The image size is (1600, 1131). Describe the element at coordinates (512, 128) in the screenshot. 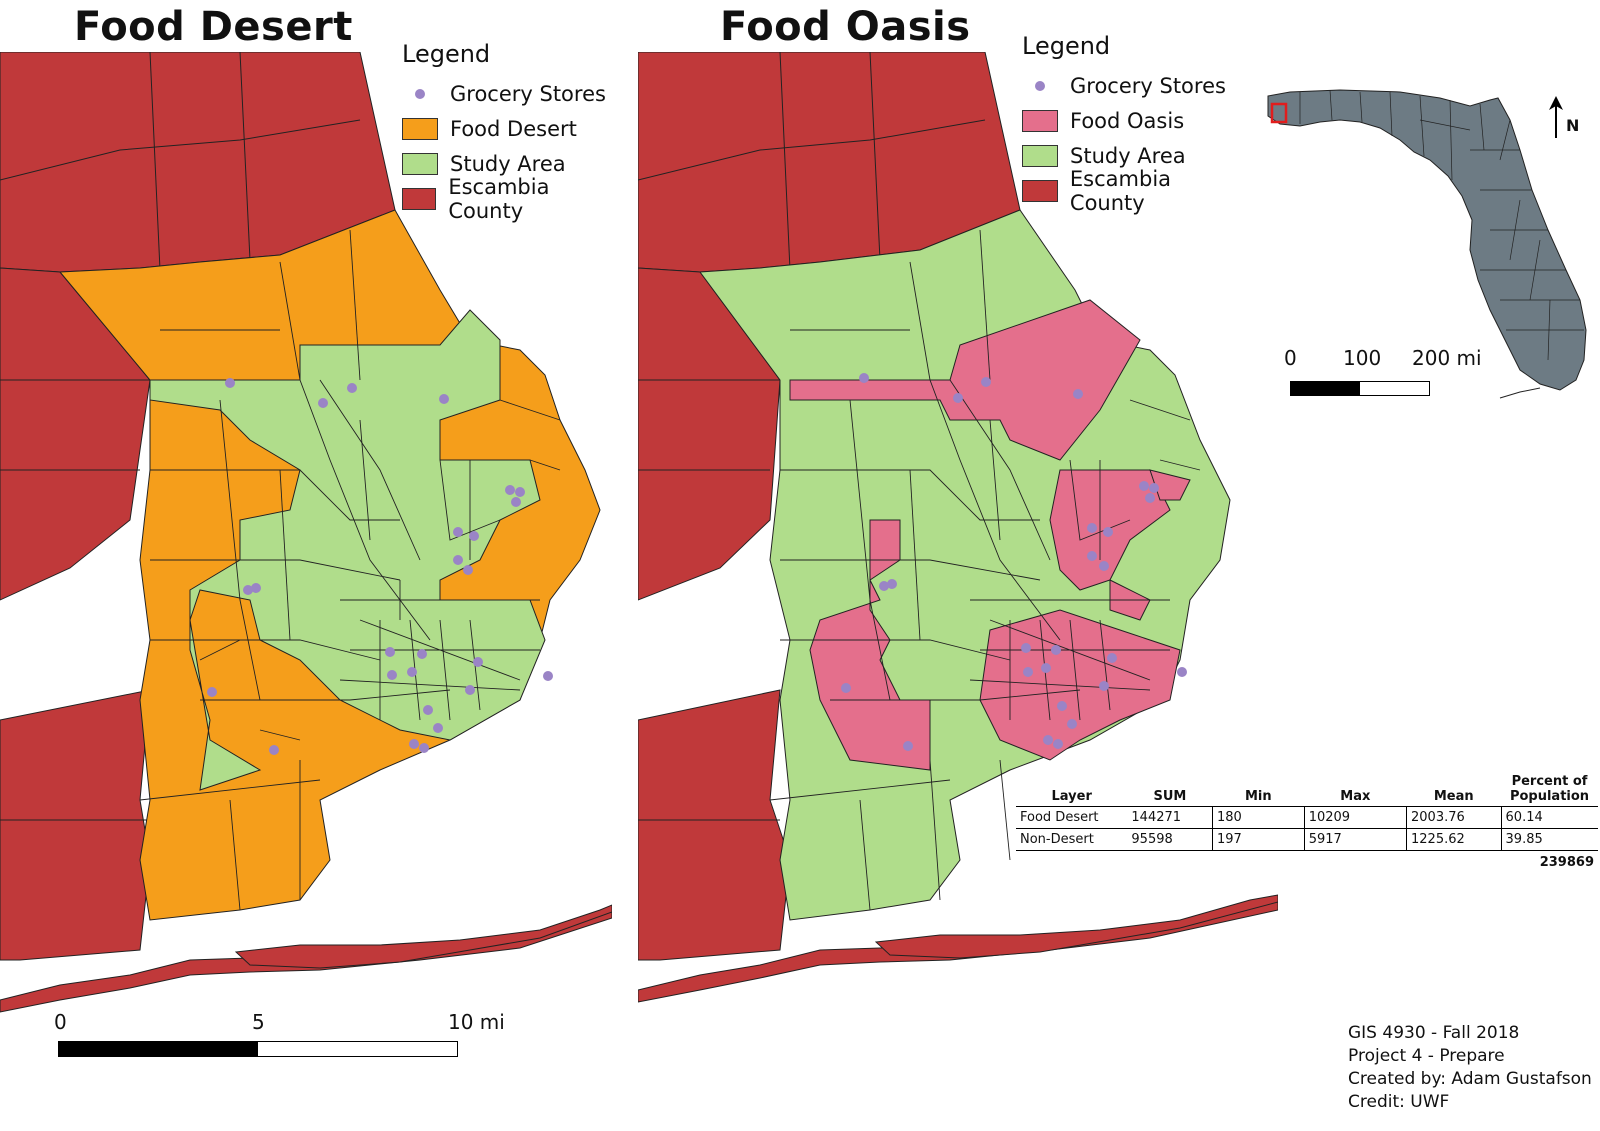

I see `legend-item-food-desert: Food Desert` at that location.